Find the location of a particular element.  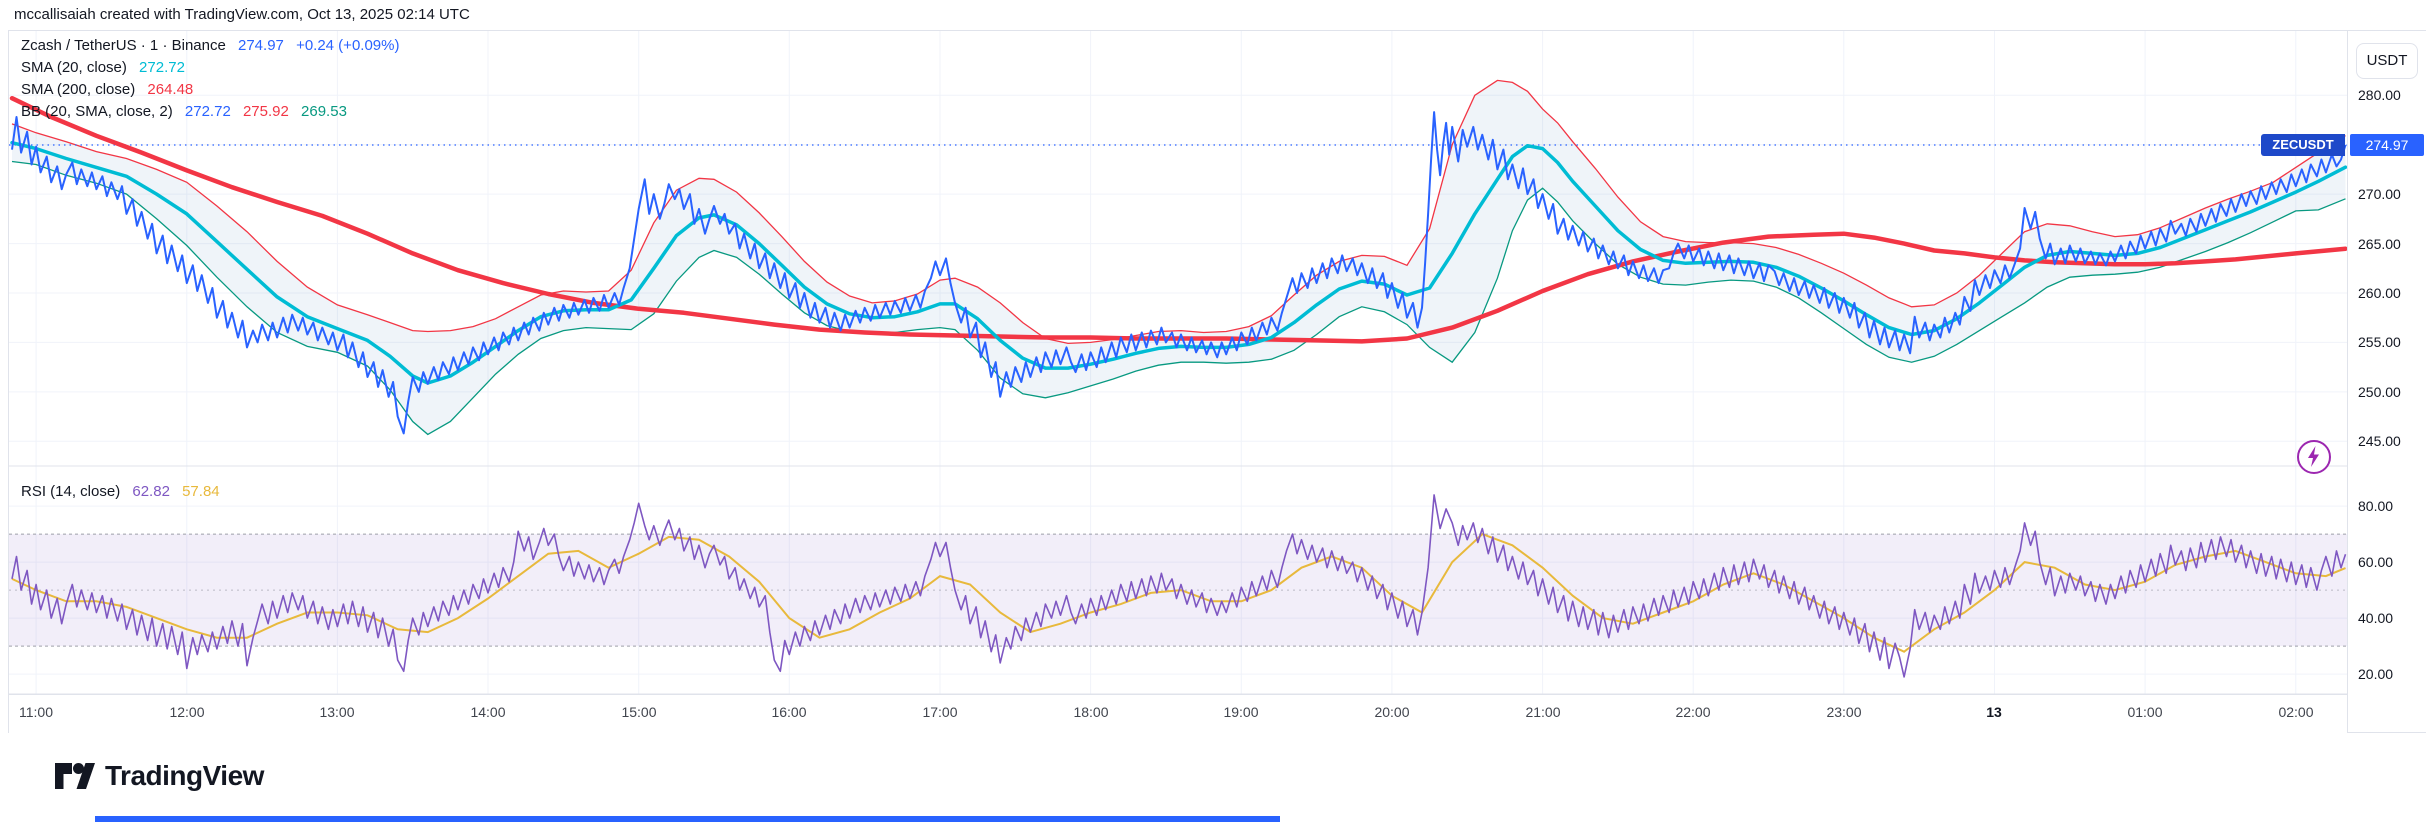

lightning-icon is located at coordinates (2313, 456).